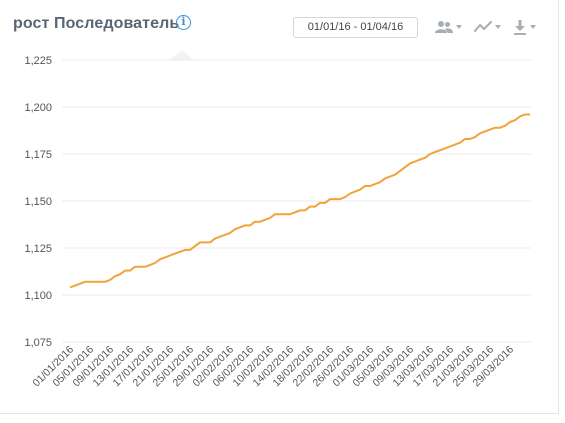  I want to click on line-chart-icon, so click(483, 26).